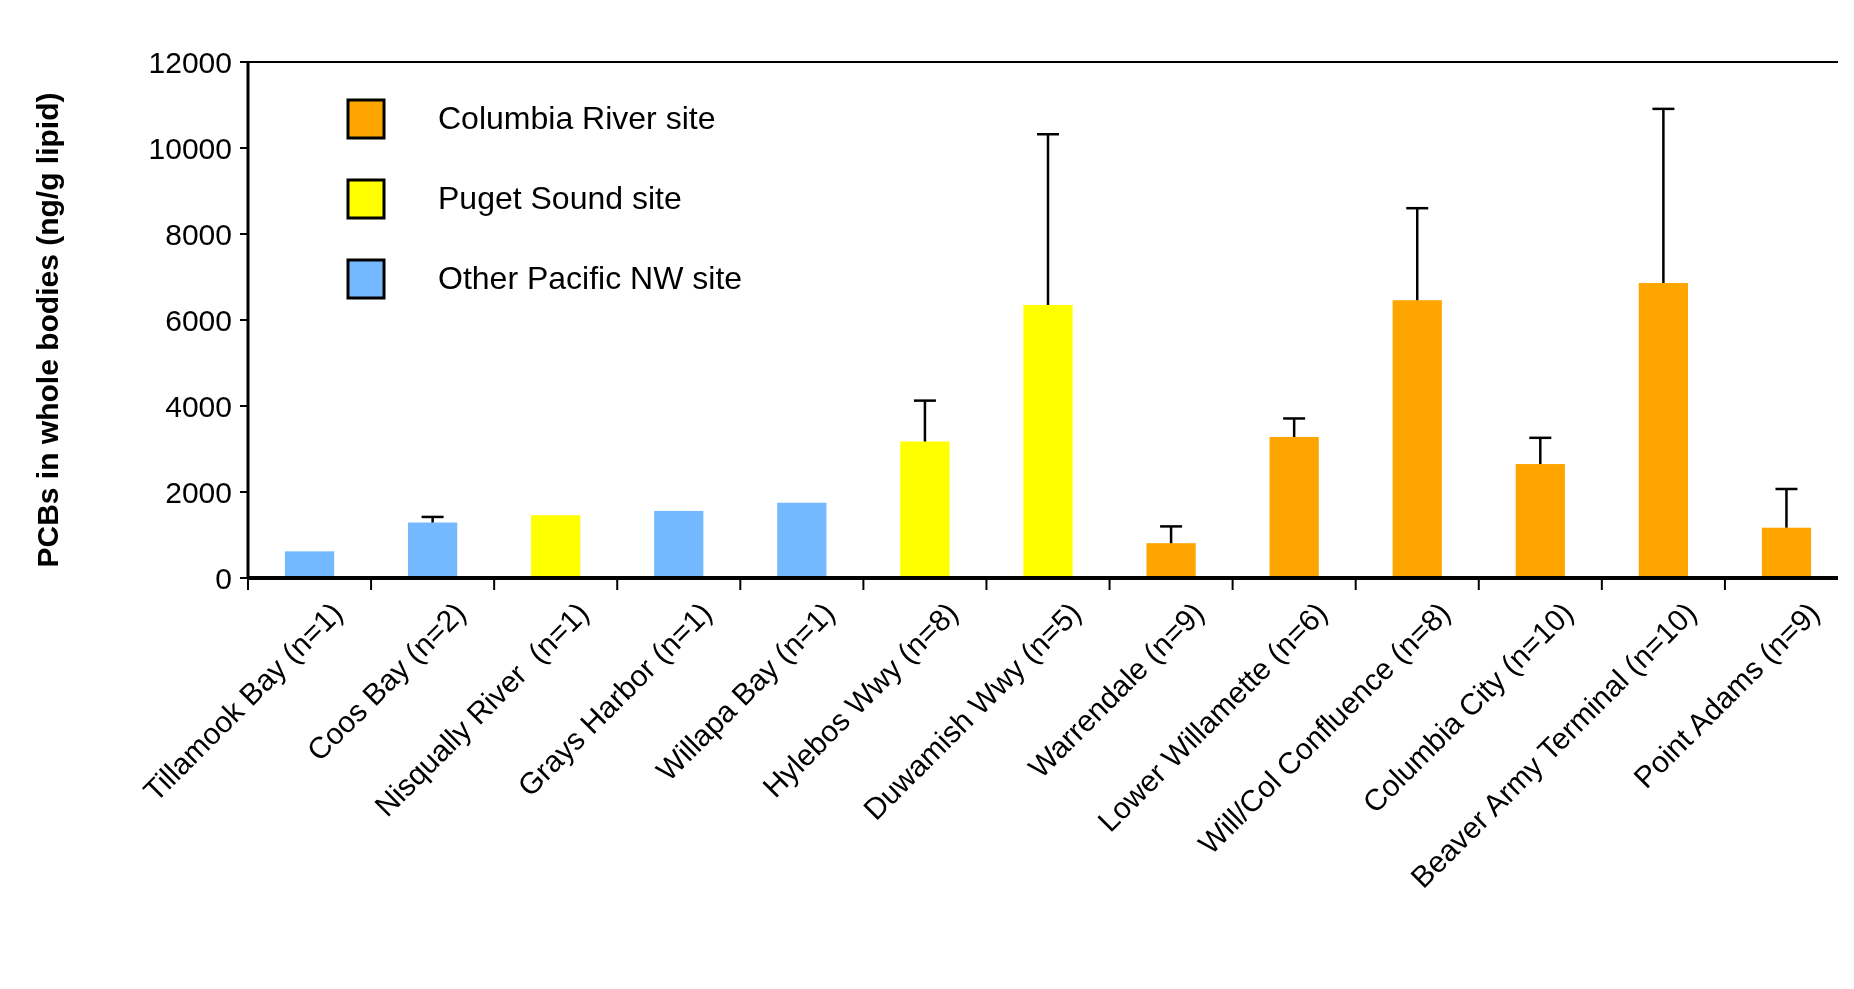 The height and width of the screenshot is (989, 1854). I want to click on y-tick-label: 8000, so click(198, 234).